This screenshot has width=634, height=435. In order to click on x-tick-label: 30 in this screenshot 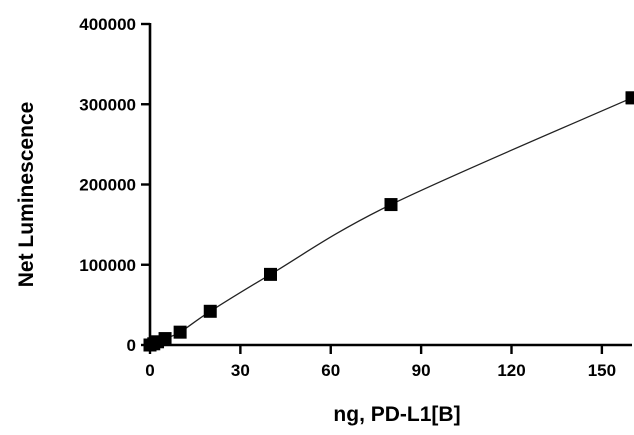, I will do `click(240, 370)`.